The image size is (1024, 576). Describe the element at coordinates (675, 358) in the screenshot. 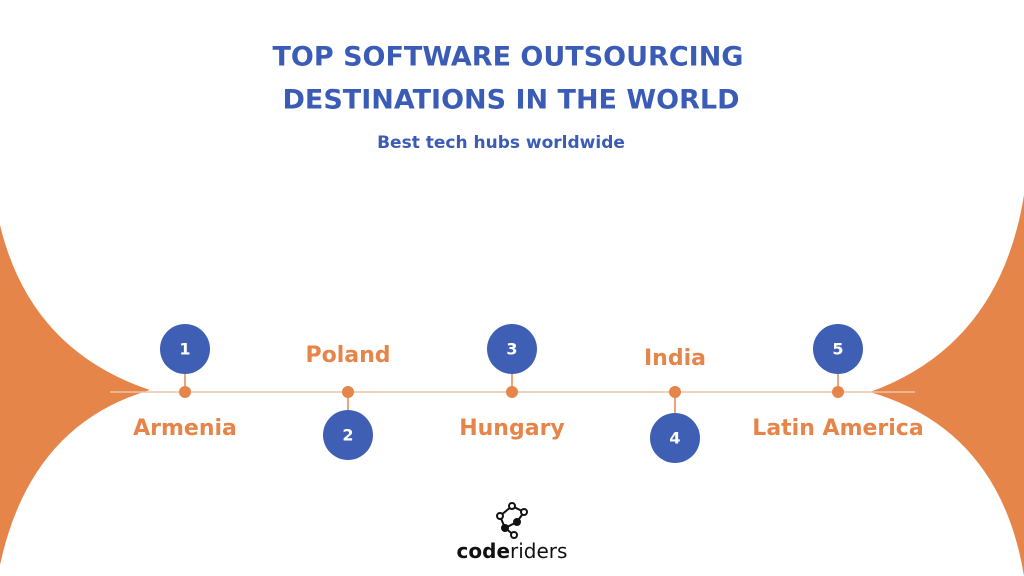

I see `destination-label: India` at that location.